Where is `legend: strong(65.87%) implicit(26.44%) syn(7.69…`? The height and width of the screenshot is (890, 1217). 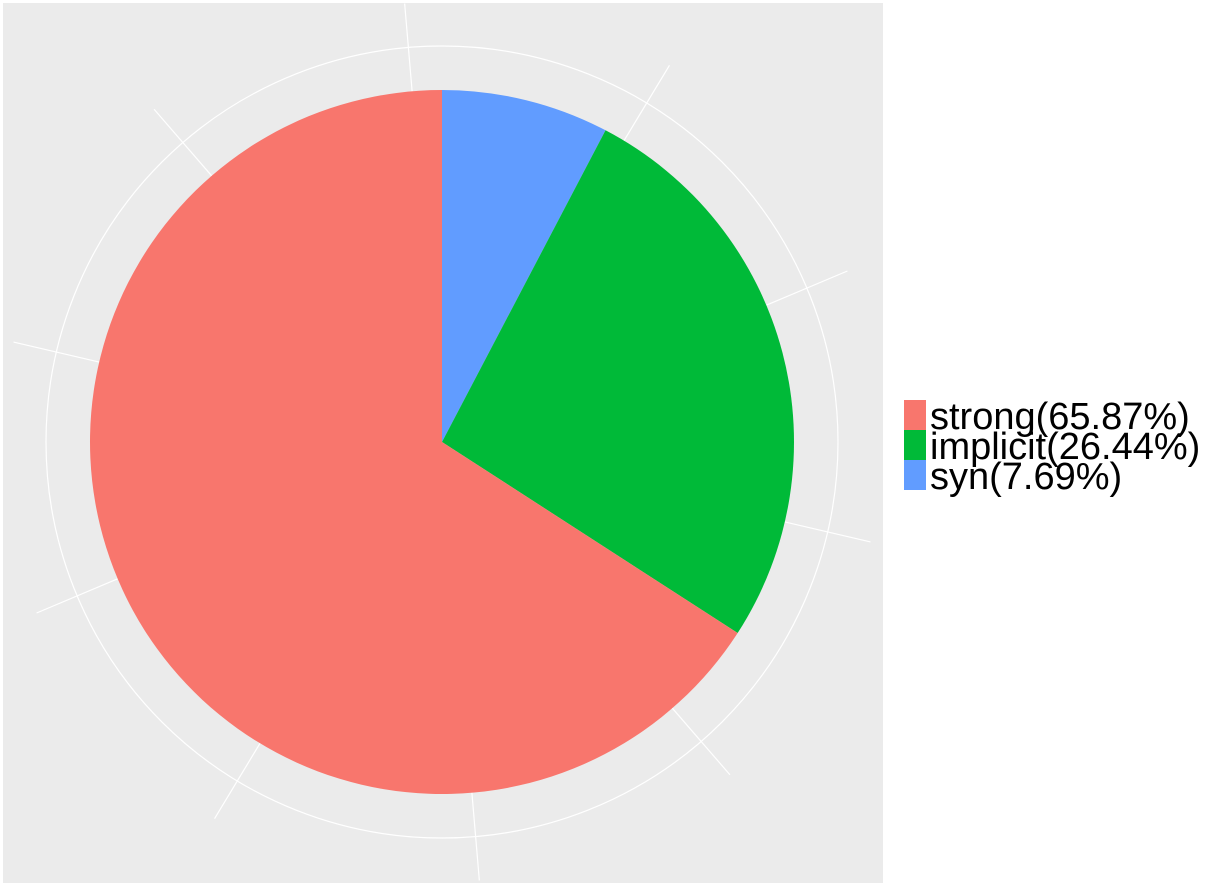
legend: strong(65.87%) implicit(26.44%) syn(7.69… is located at coordinates (1052, 447).